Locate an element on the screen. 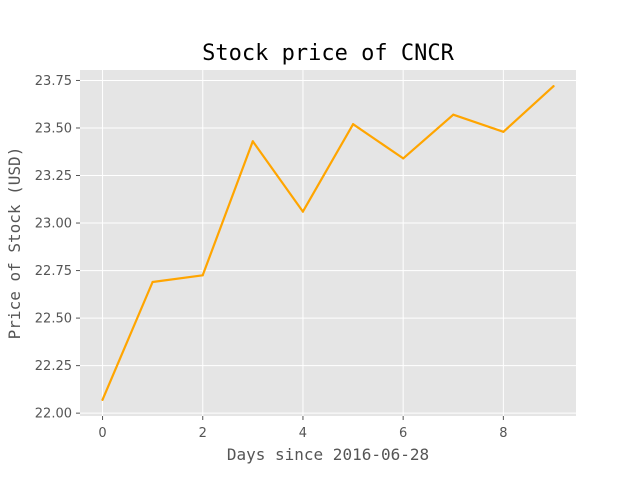  y-axis-ticks: 22.00 22.25 22.50 22.75 23.00 23.25 23.50 23.75 is located at coordinates (57, 248).